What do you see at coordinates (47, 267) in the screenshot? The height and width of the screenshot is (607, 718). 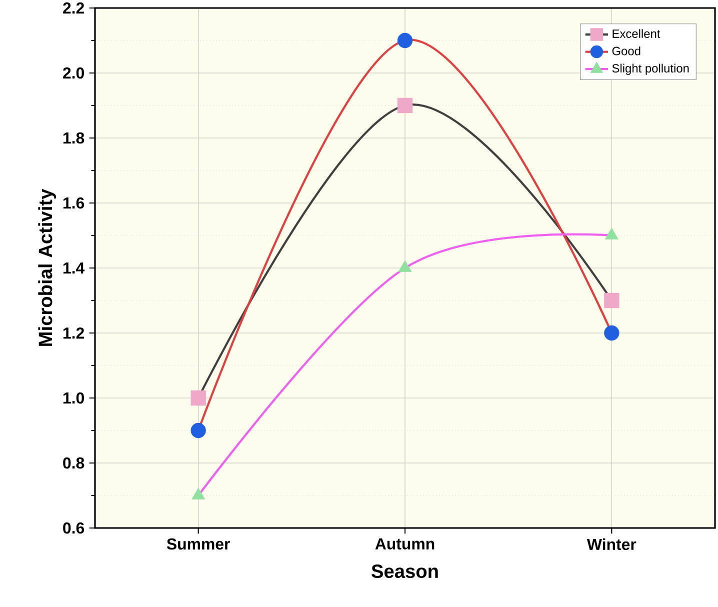 I see `y-axis-title: Microbial Activity` at bounding box center [47, 267].